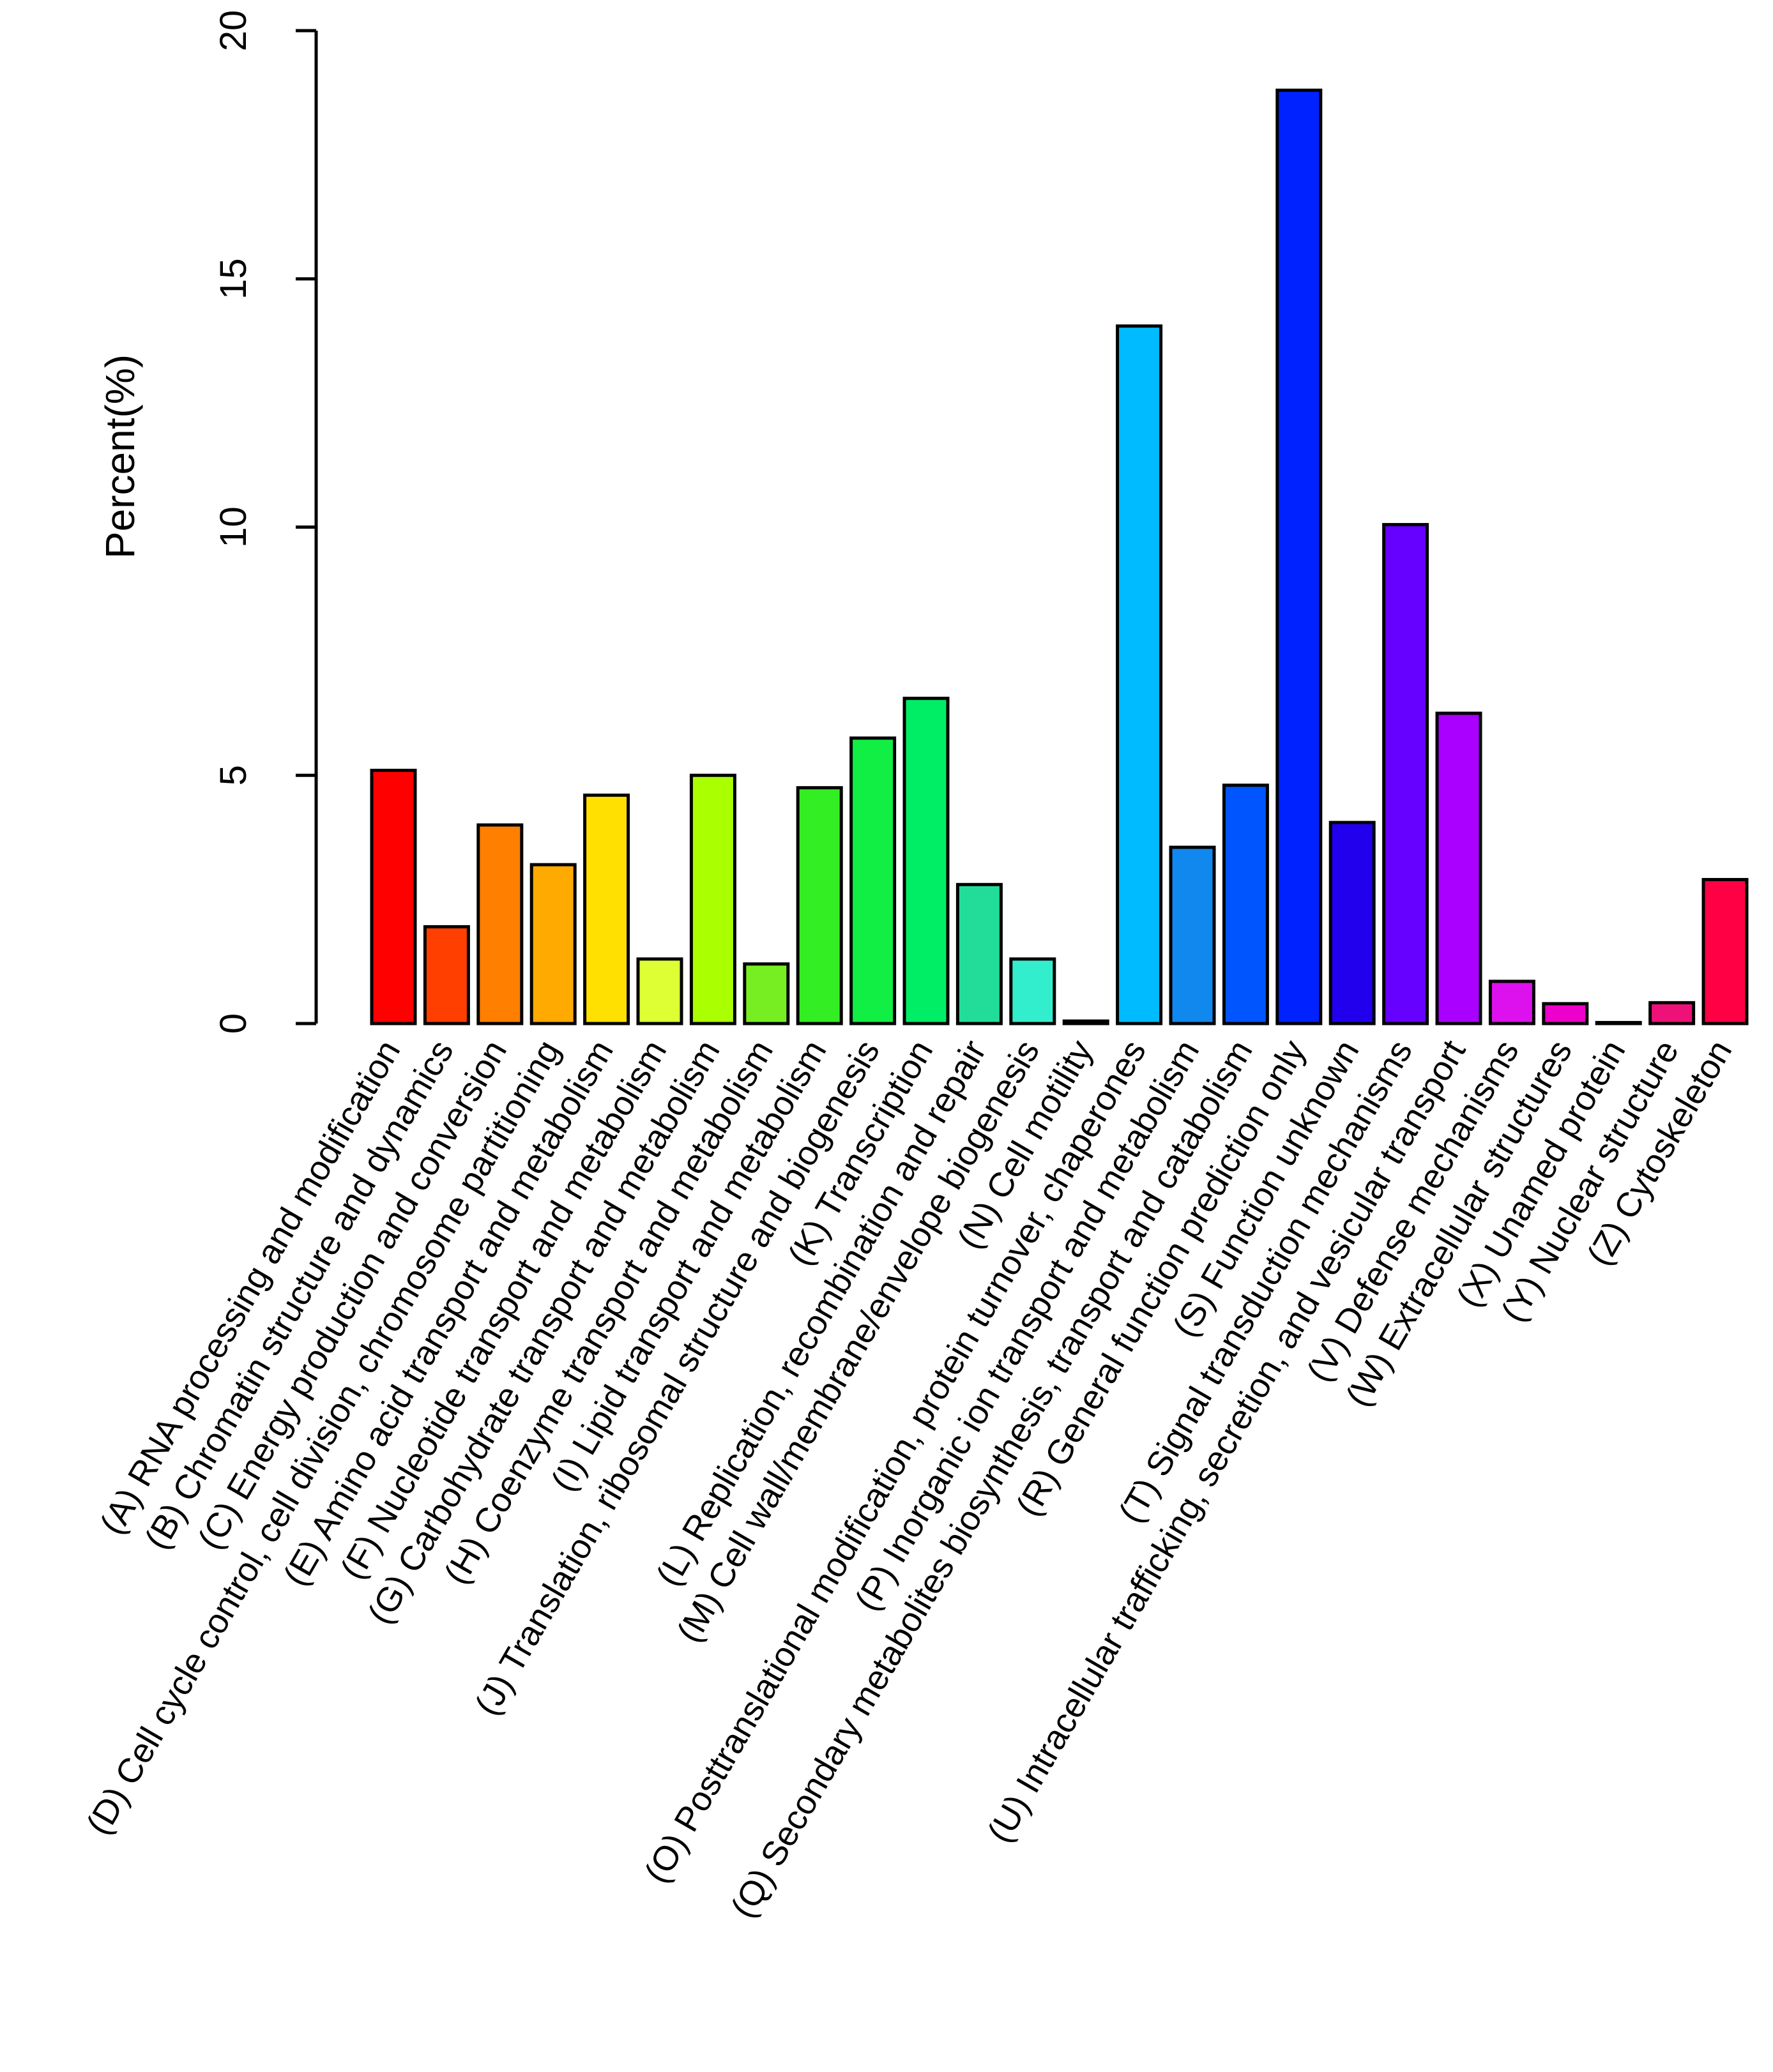 The height and width of the screenshot is (2072, 1773). I want to click on y-tick-label: 0, so click(233, 1023).